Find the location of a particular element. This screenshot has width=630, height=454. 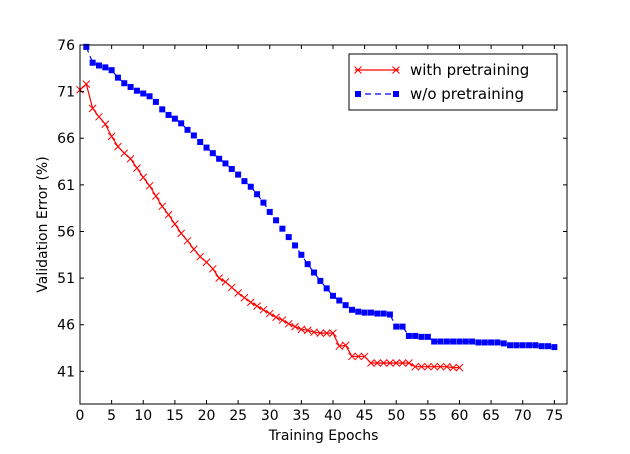

x-tick-label: 0 is located at coordinates (80, 416).